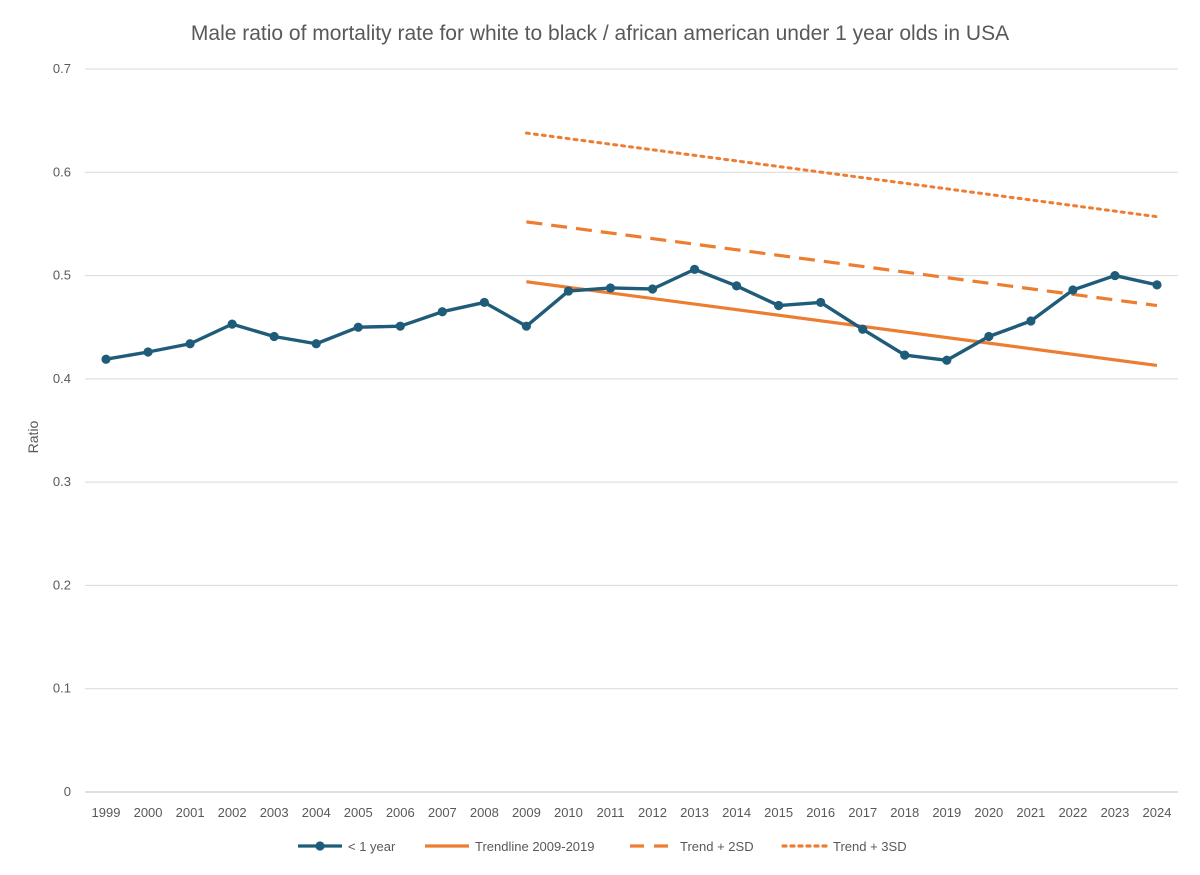 The height and width of the screenshot is (875, 1200). Describe the element at coordinates (106, 812) in the screenshot. I see `x-tick-label: 1999` at that location.